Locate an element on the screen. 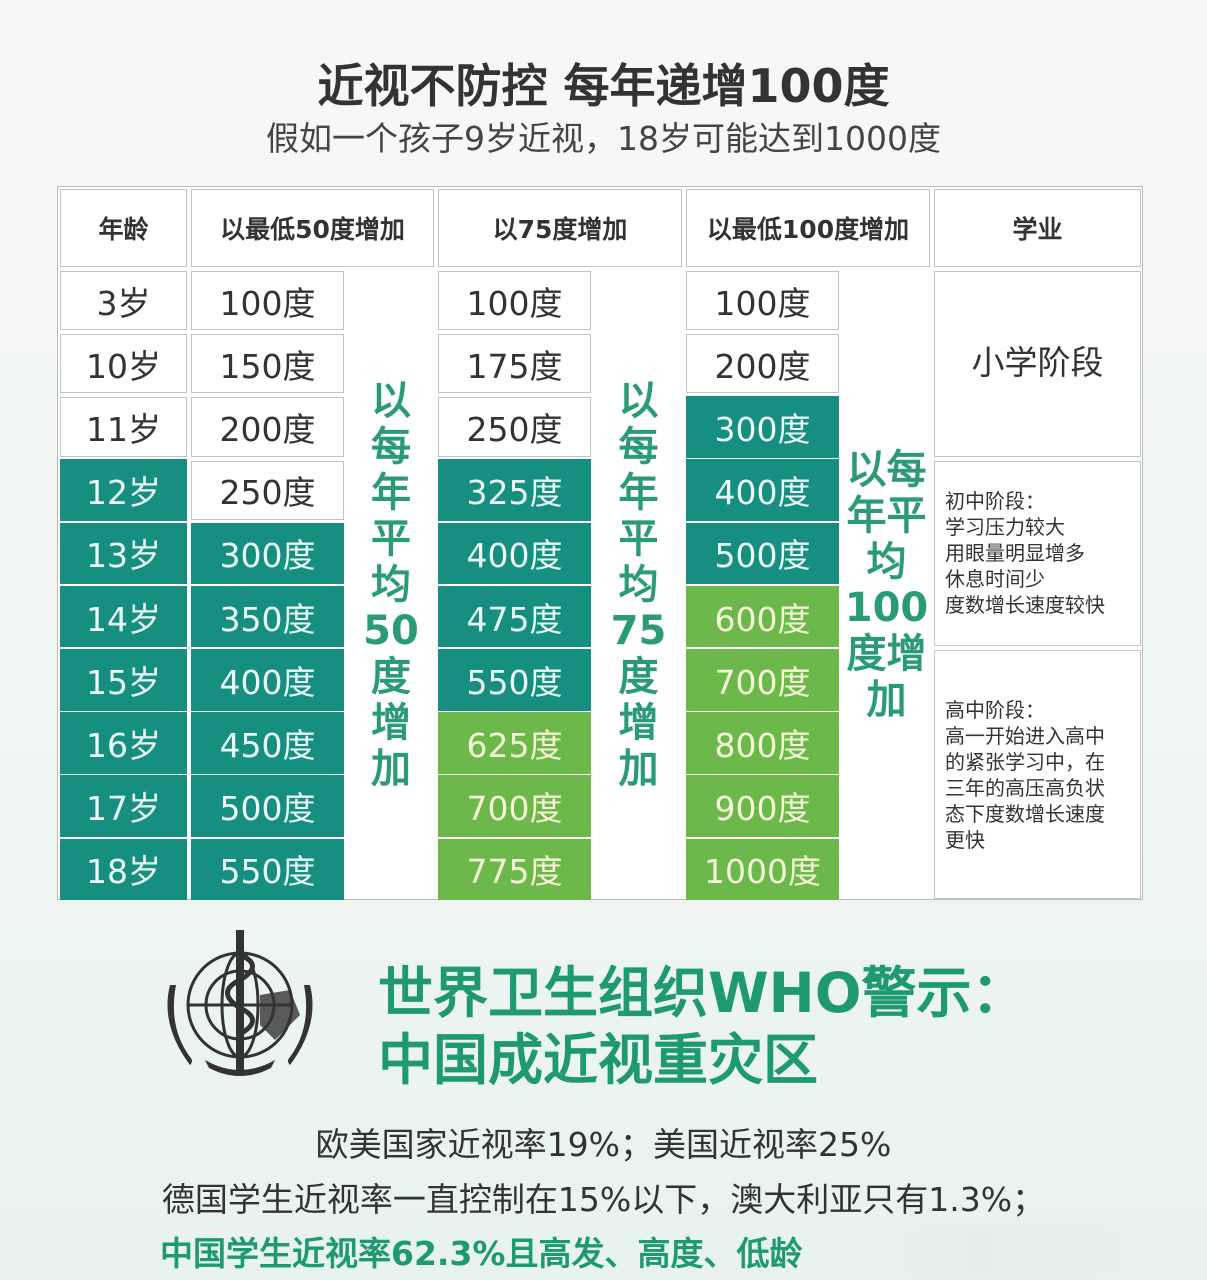  note-cell: 以每年平均100度增加 is located at coordinates (886, 585).